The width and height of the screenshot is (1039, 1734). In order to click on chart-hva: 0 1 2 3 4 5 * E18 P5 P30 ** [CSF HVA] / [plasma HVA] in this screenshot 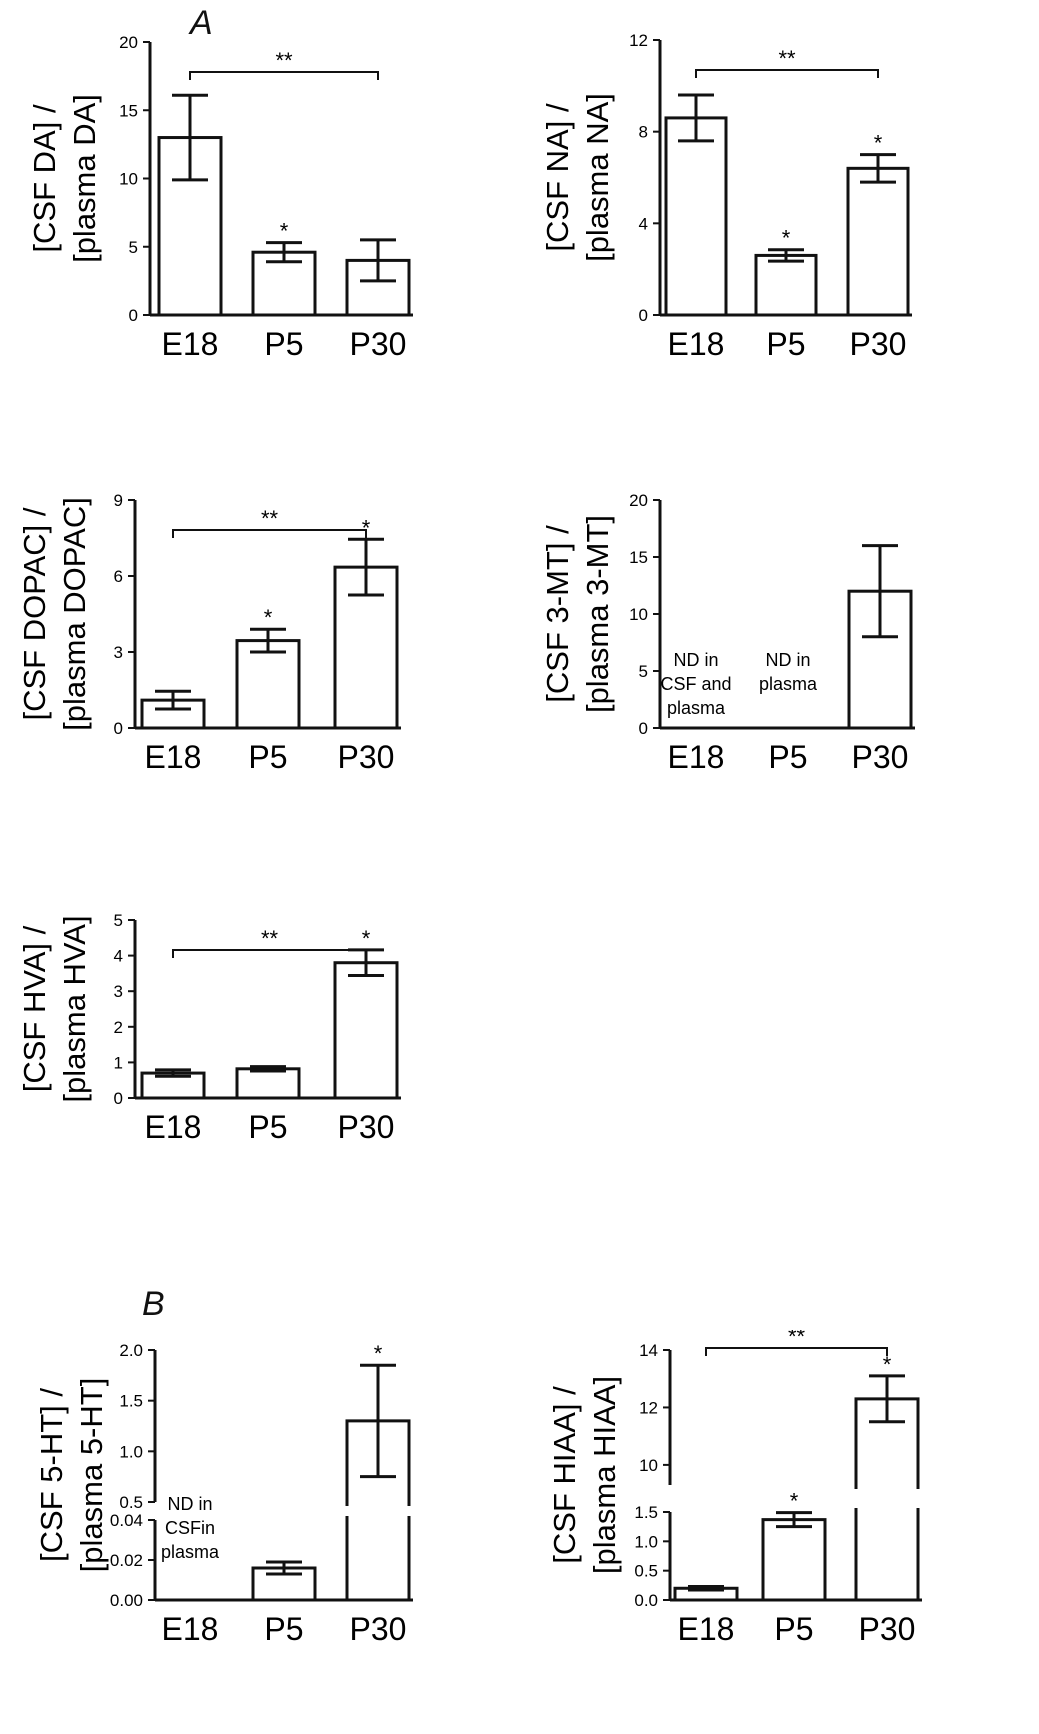, I will do `click(209, 1028)`.